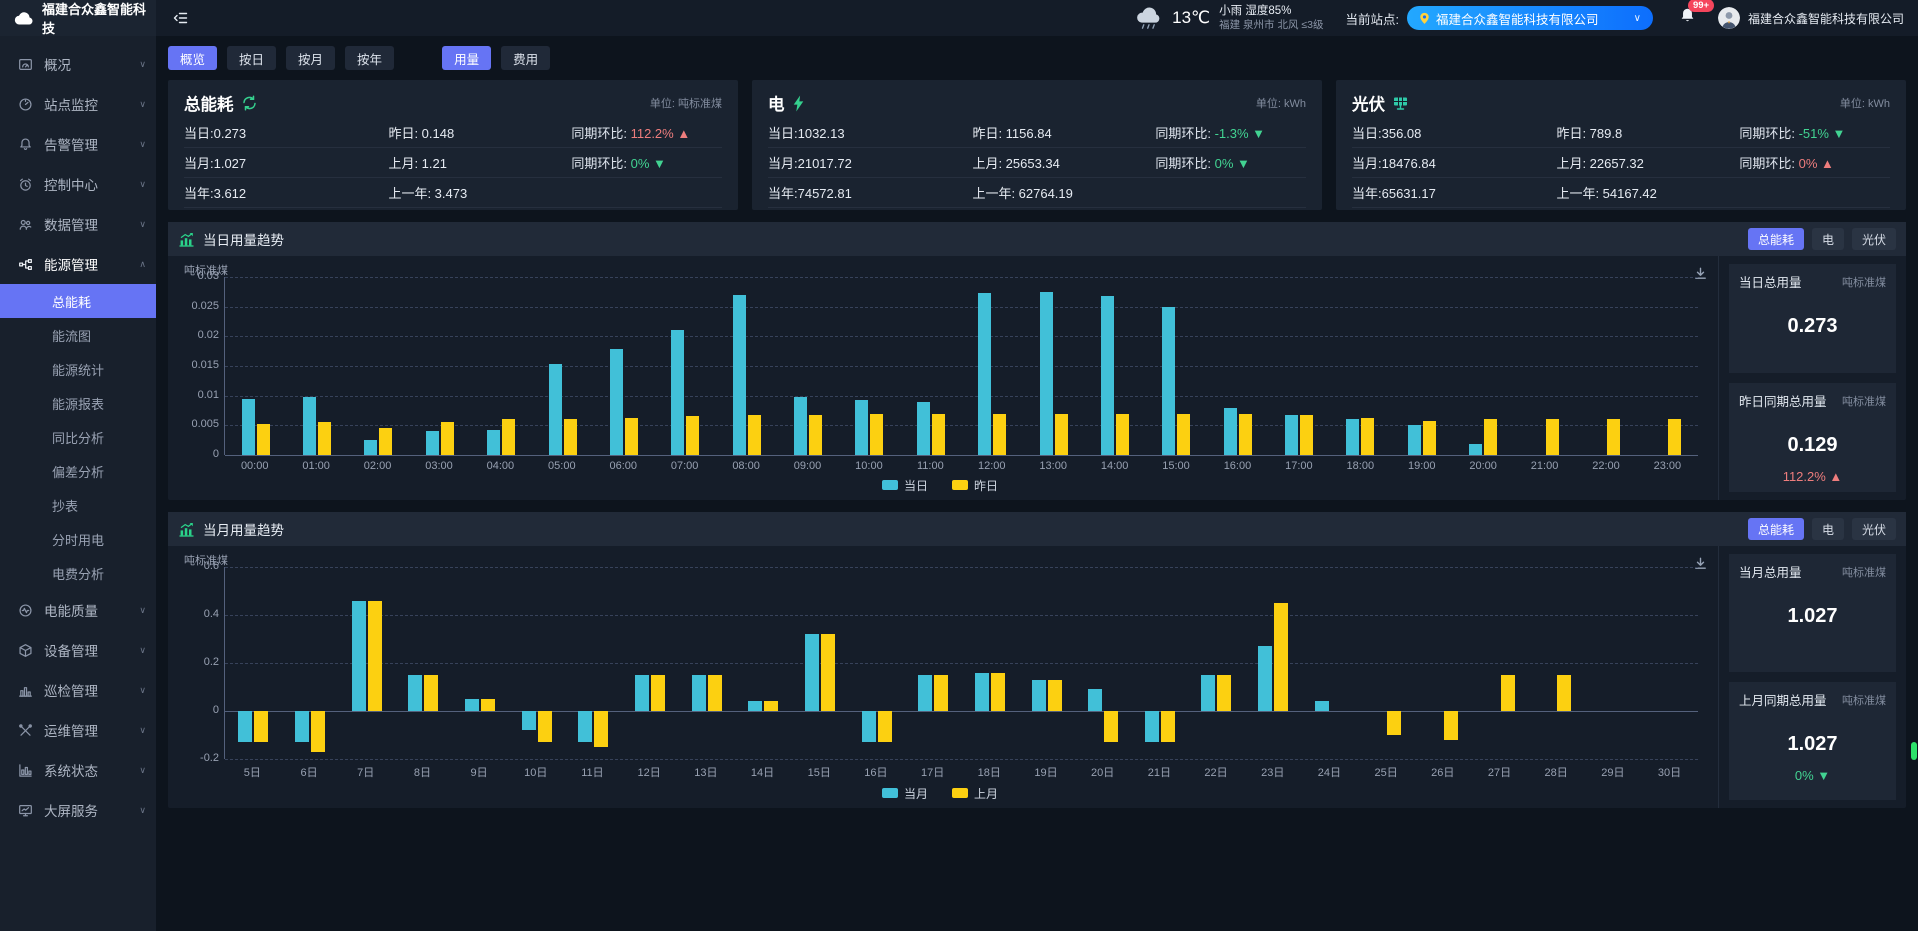 Image resolution: width=1918 pixels, height=931 pixels. What do you see at coordinates (78, 690) in the screenshot?
I see `sidebar-item-inspection-management: 巡检管理 ∨` at bounding box center [78, 690].